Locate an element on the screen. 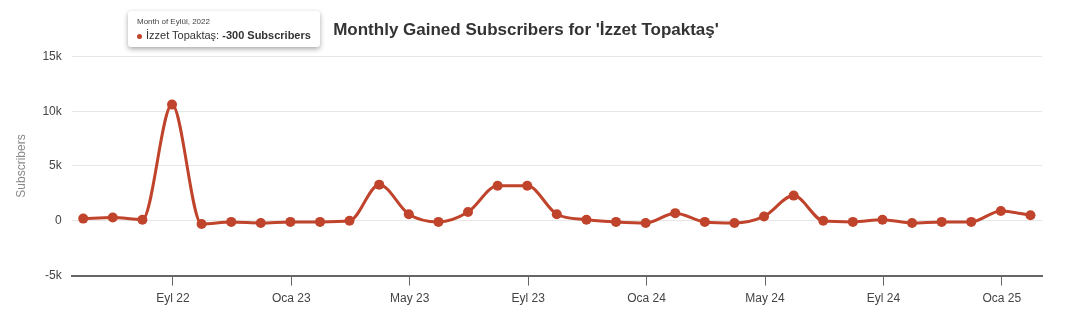  x-tick-label: Oca 25 is located at coordinates (1002, 298).